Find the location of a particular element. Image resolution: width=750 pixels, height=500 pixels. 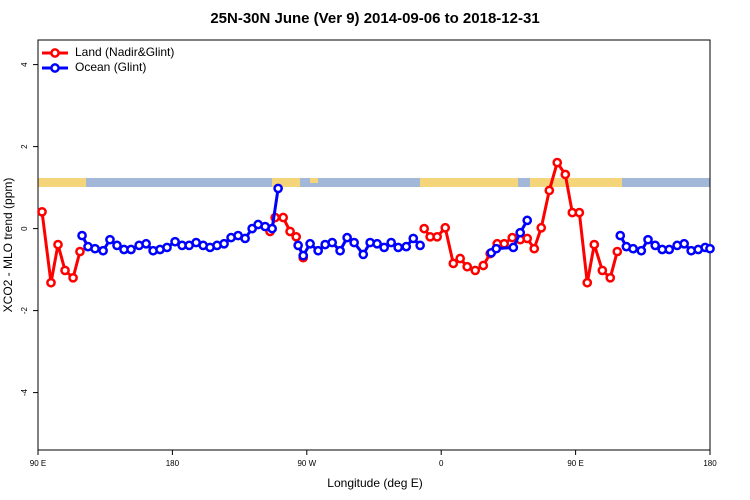

y-tick-label: -2 is located at coordinates (24, 310).